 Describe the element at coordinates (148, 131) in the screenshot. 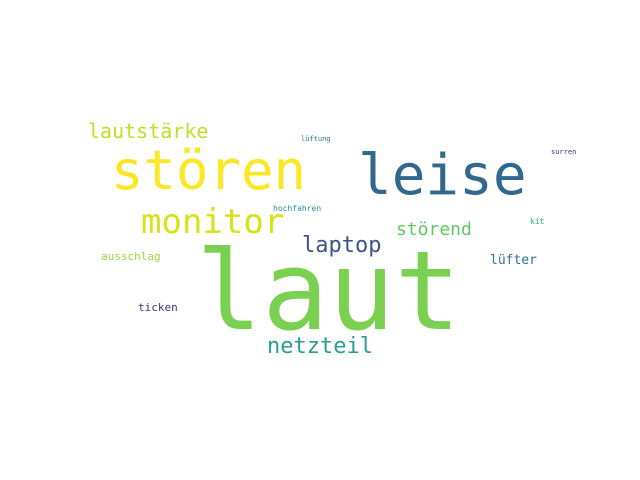

I see `word-lautstaerke: lautstärke` at that location.